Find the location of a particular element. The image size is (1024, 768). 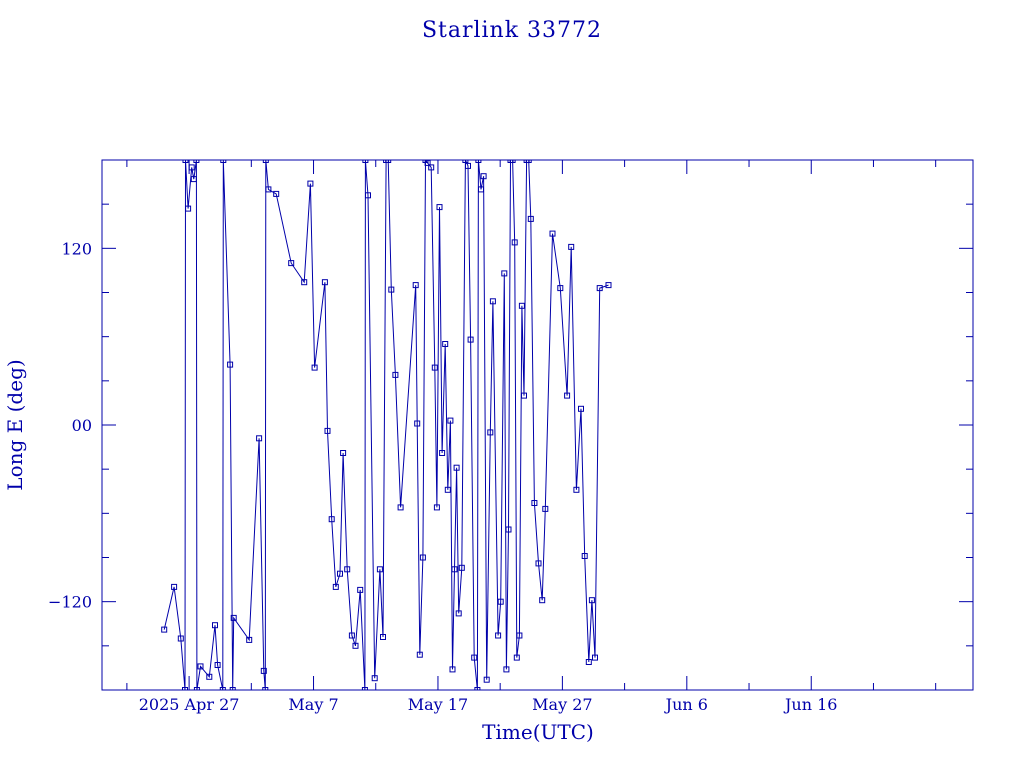

x-tick-label: May 7 is located at coordinates (313, 704).